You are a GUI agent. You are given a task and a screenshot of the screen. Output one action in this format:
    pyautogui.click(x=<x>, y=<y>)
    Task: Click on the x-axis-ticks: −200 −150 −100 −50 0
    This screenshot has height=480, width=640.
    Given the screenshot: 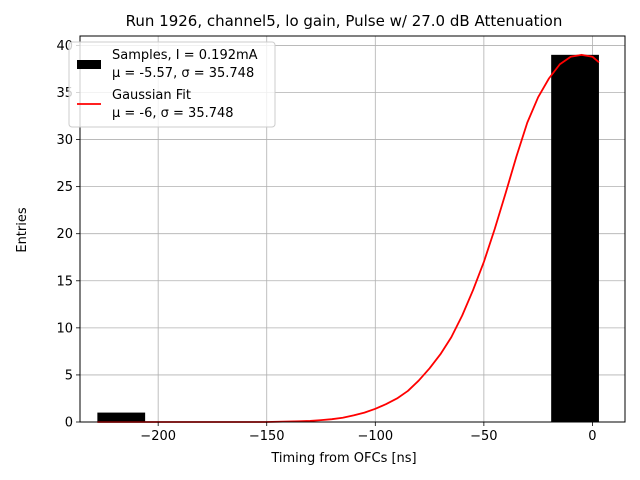 What is the action you would take?
    pyautogui.click(x=368, y=433)
    